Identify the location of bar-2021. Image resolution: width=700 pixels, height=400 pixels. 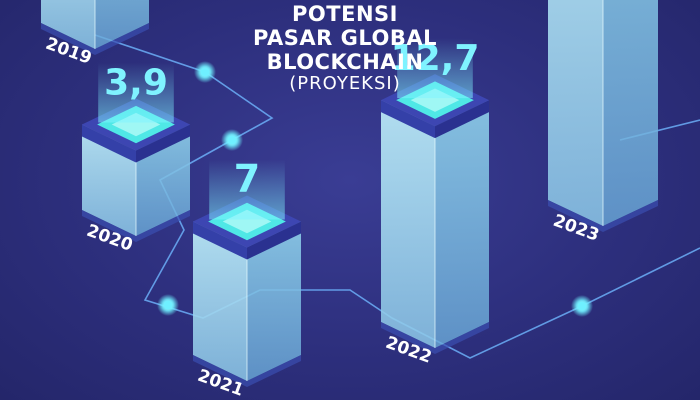
(247, 273).